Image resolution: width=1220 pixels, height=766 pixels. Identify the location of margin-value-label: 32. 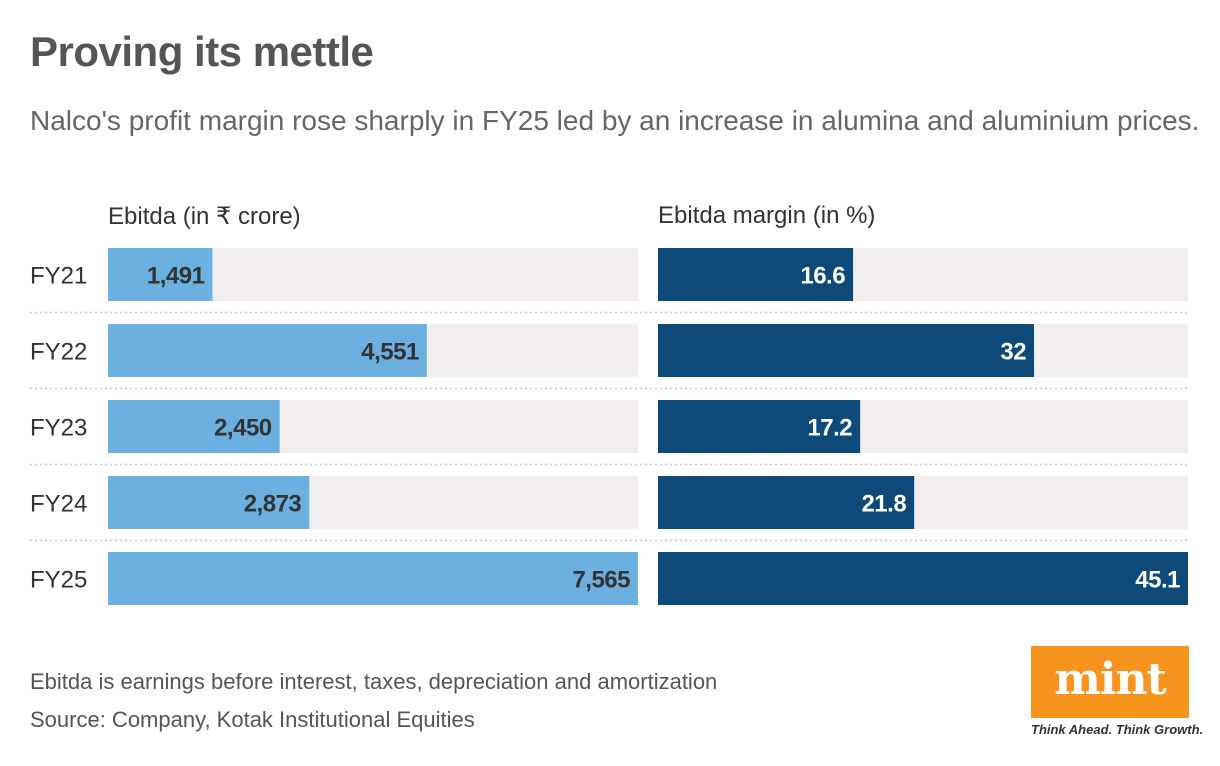
(1013, 352).